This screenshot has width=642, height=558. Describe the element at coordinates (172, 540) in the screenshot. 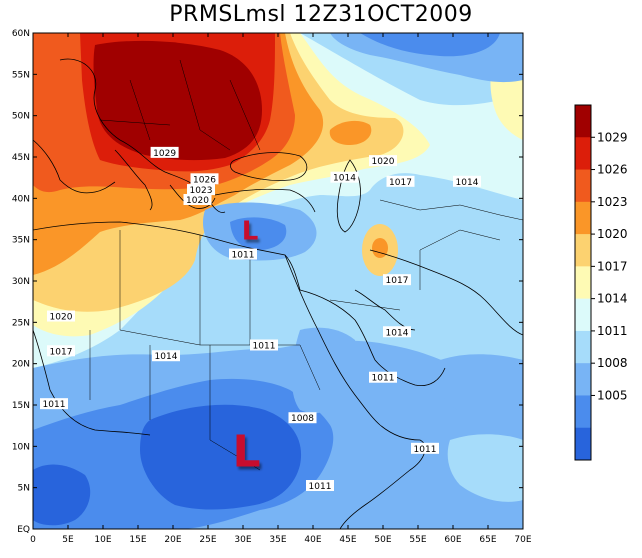

I see `lon-tick-label: 20E` at that location.